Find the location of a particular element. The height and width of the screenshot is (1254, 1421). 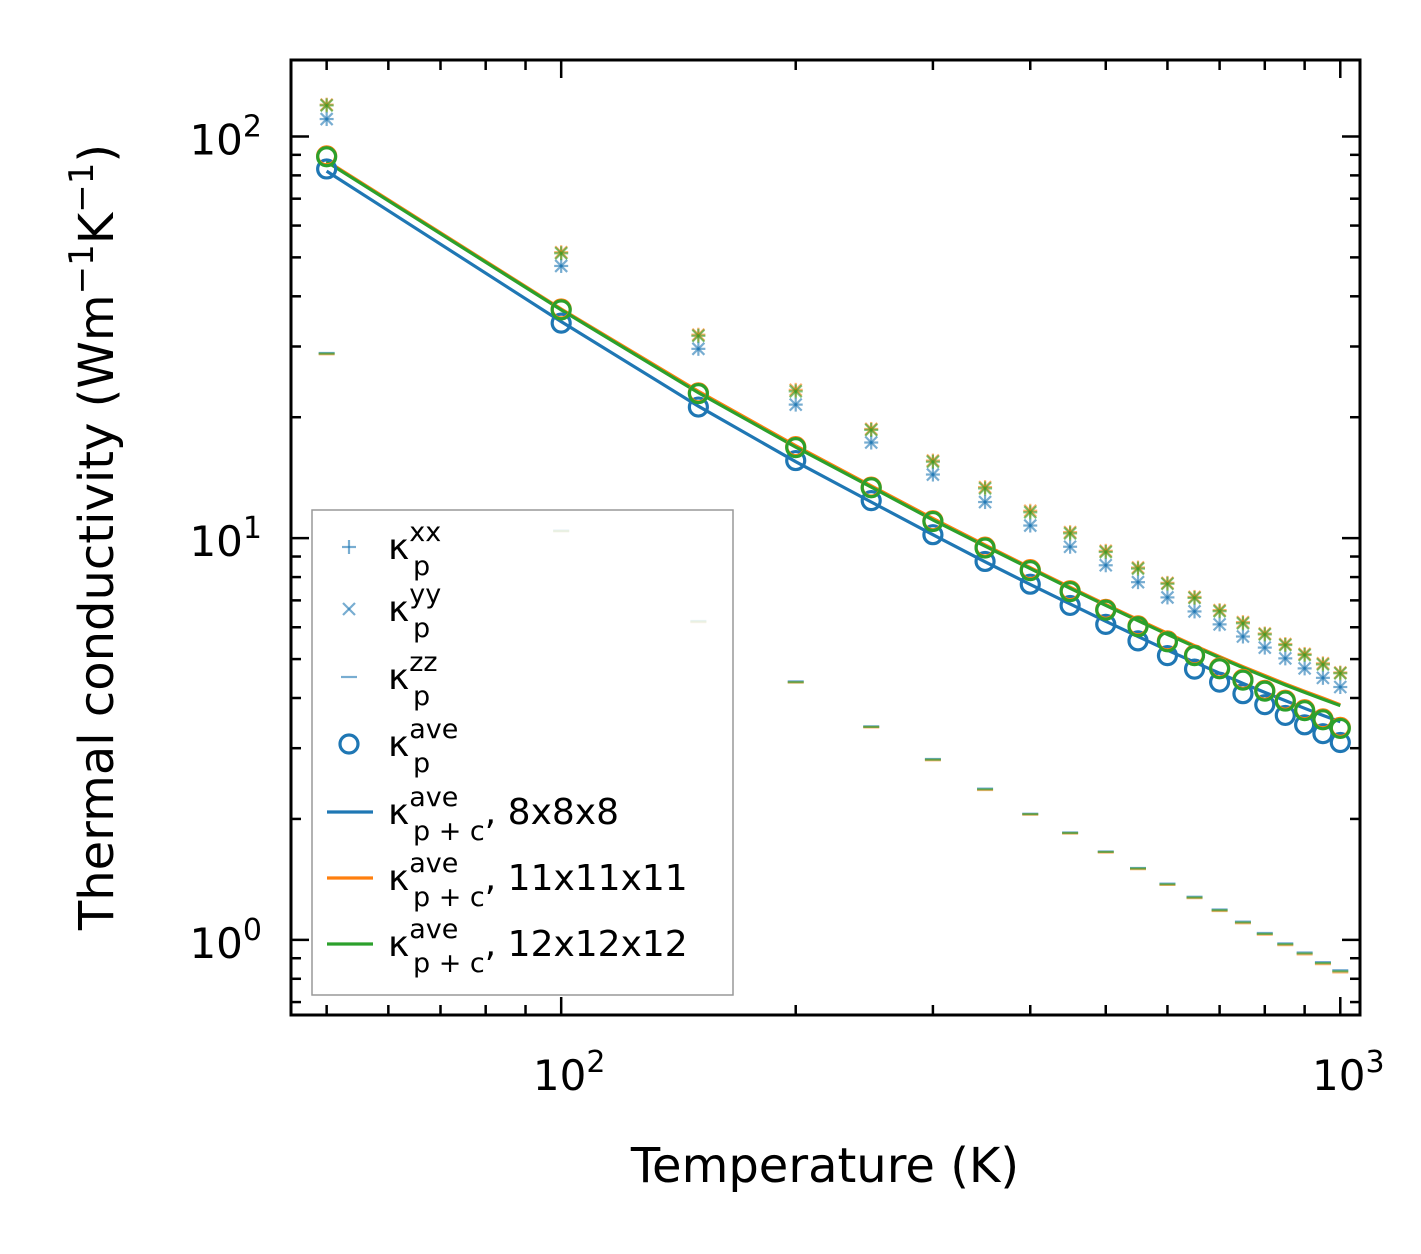

y-tick-label: 102 is located at coordinates (225, 136).